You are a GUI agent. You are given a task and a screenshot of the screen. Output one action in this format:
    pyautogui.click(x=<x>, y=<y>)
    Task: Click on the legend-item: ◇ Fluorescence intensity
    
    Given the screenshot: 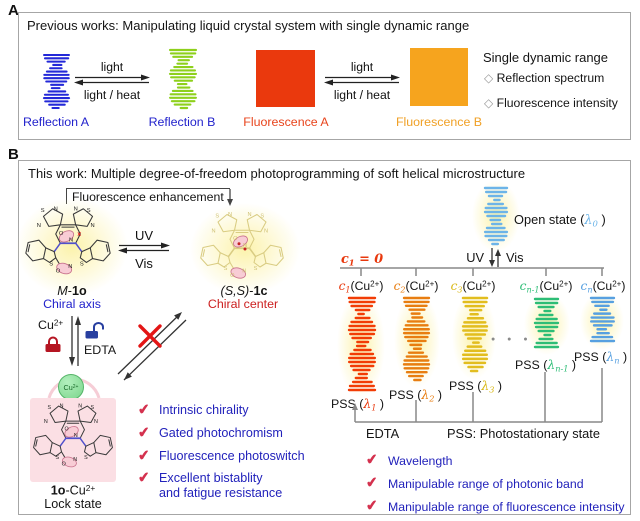 What is the action you would take?
    pyautogui.click(x=551, y=103)
    